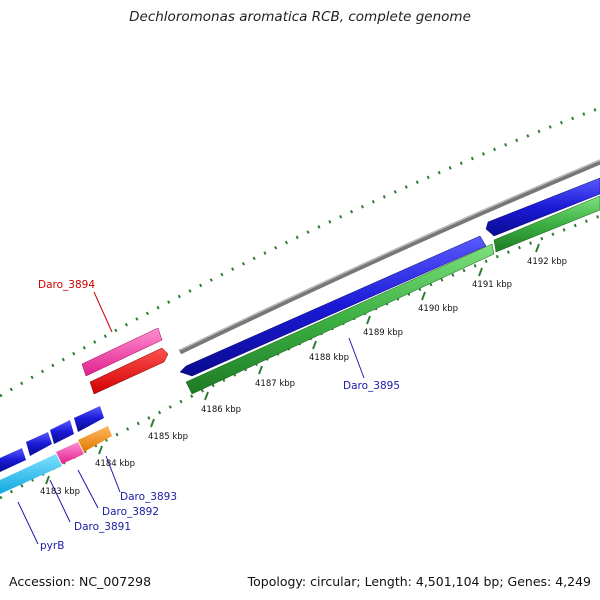 The image size is (600, 600). I want to click on kbp-4185: 4185 kbp, so click(168, 437).